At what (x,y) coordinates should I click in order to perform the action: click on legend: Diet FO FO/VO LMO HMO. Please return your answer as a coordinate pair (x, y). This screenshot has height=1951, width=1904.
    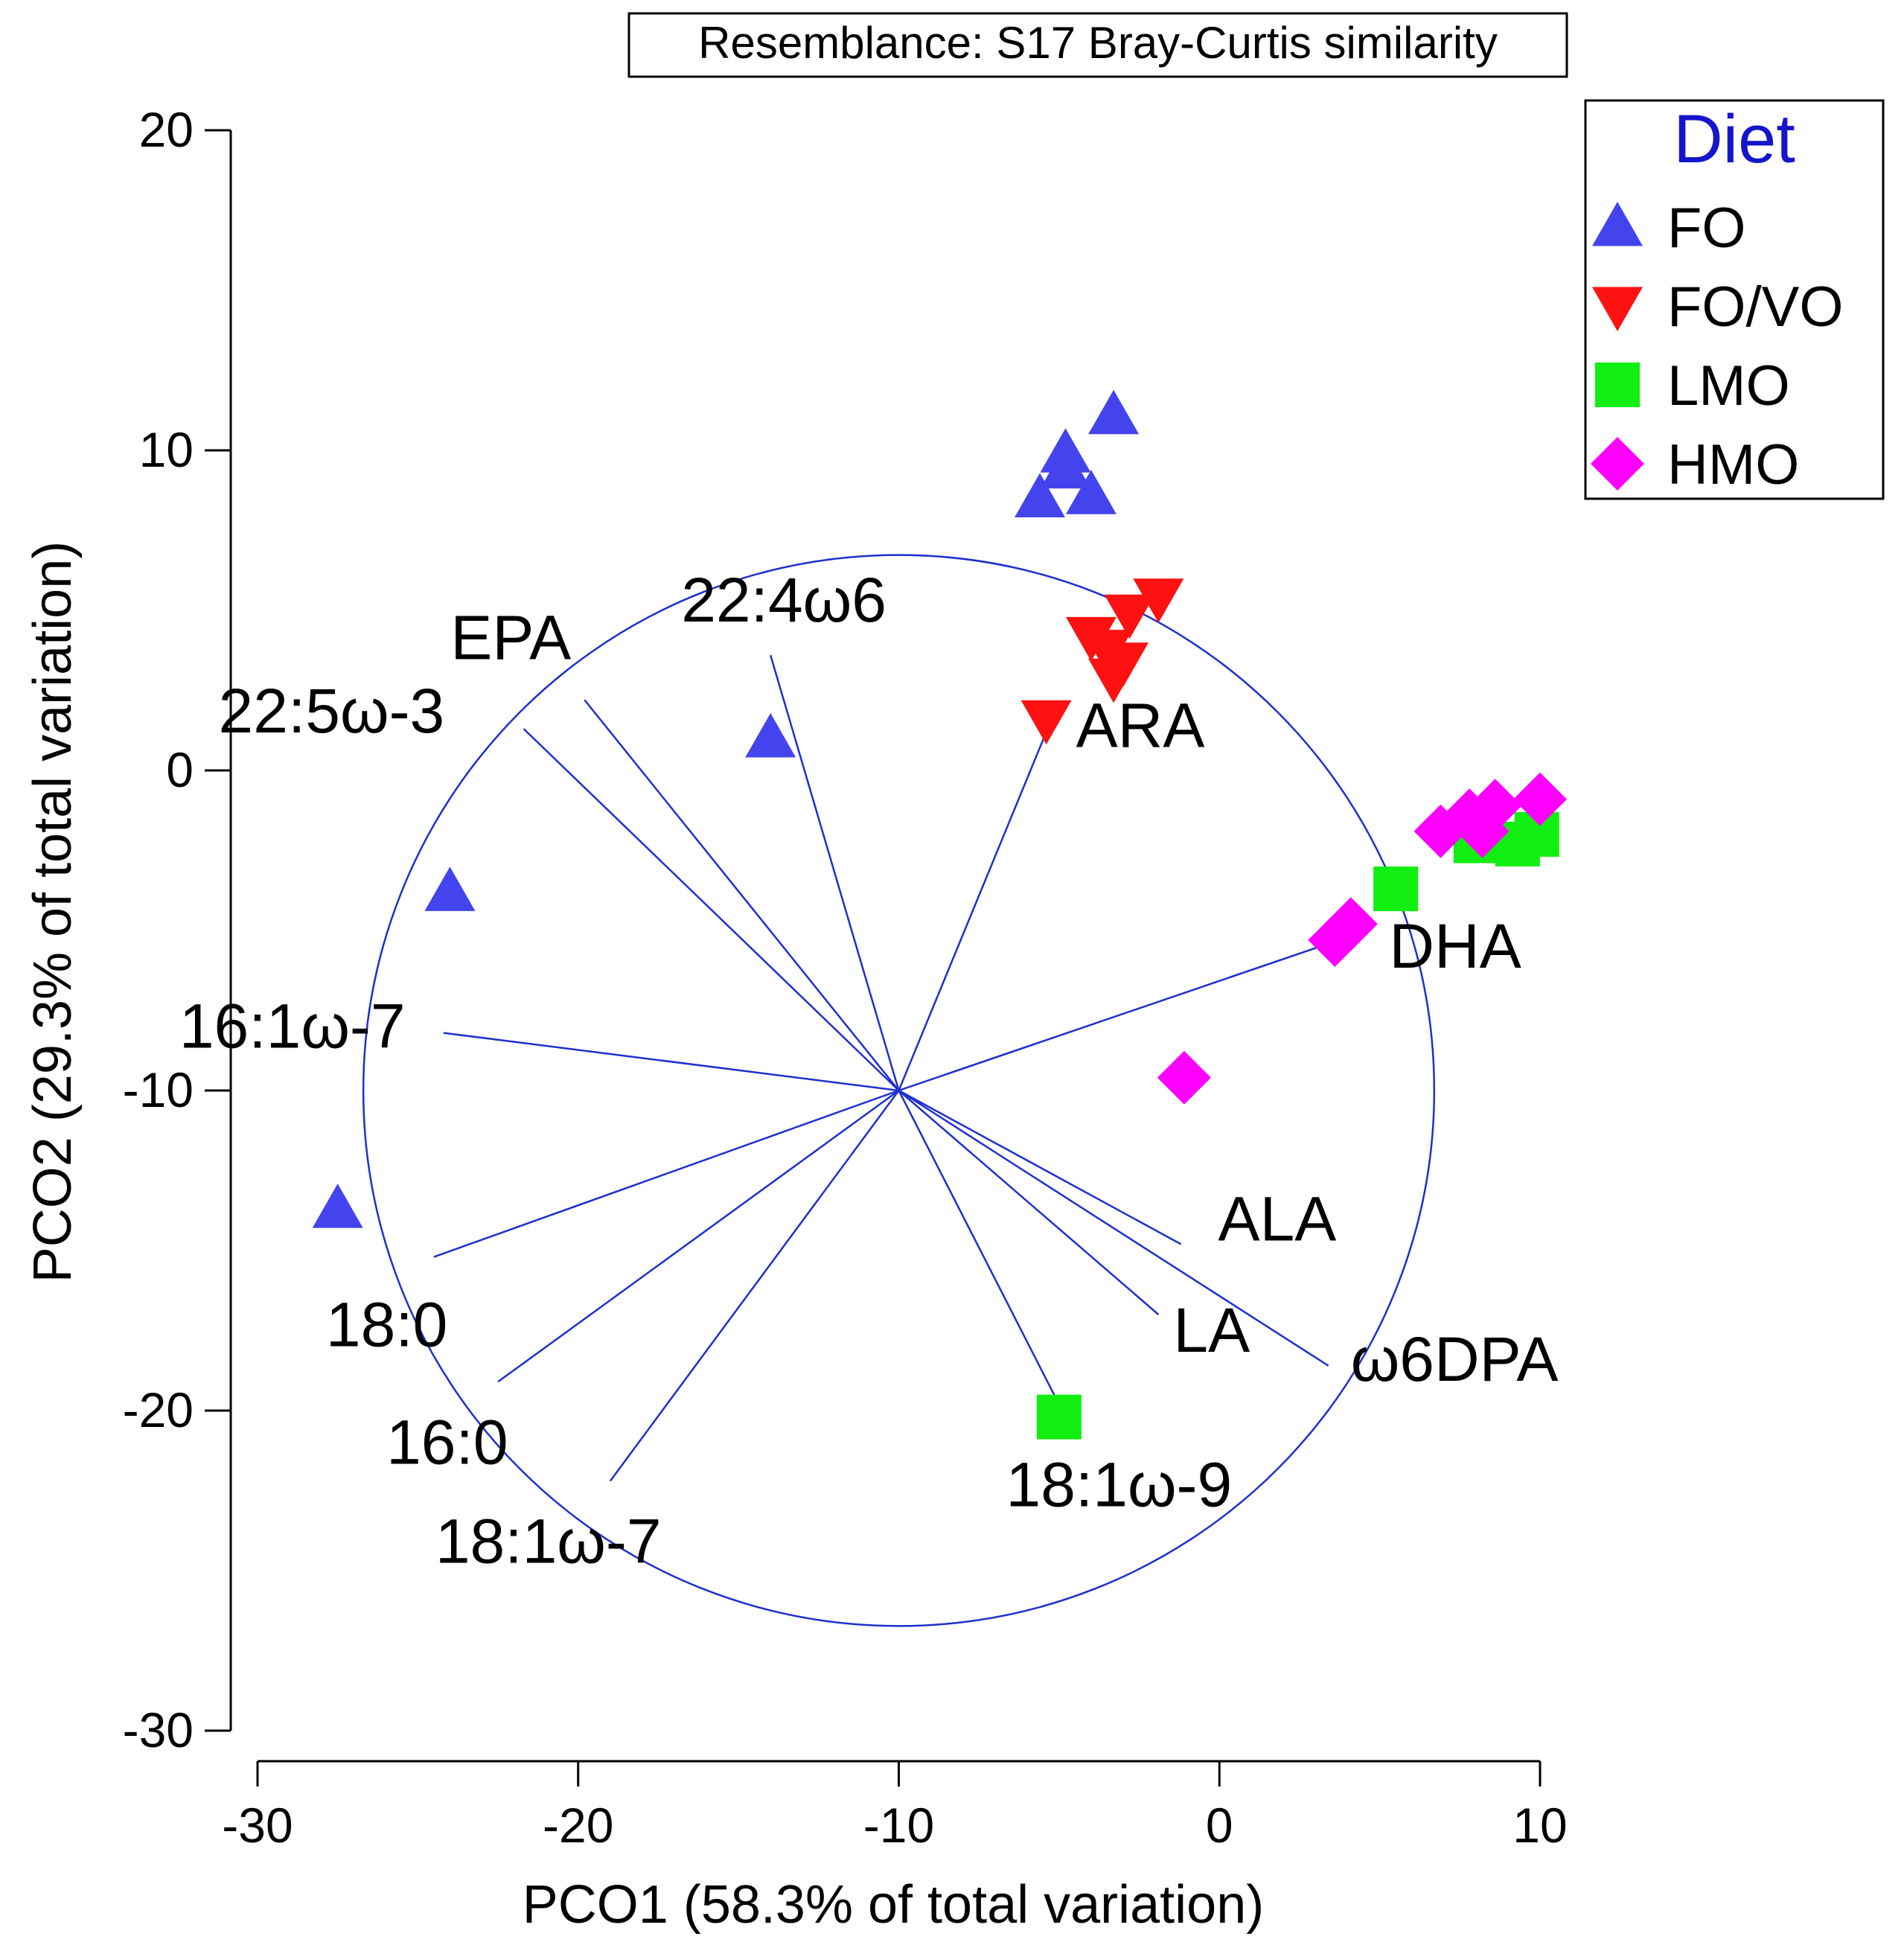
    Looking at the image, I should click on (1734, 299).